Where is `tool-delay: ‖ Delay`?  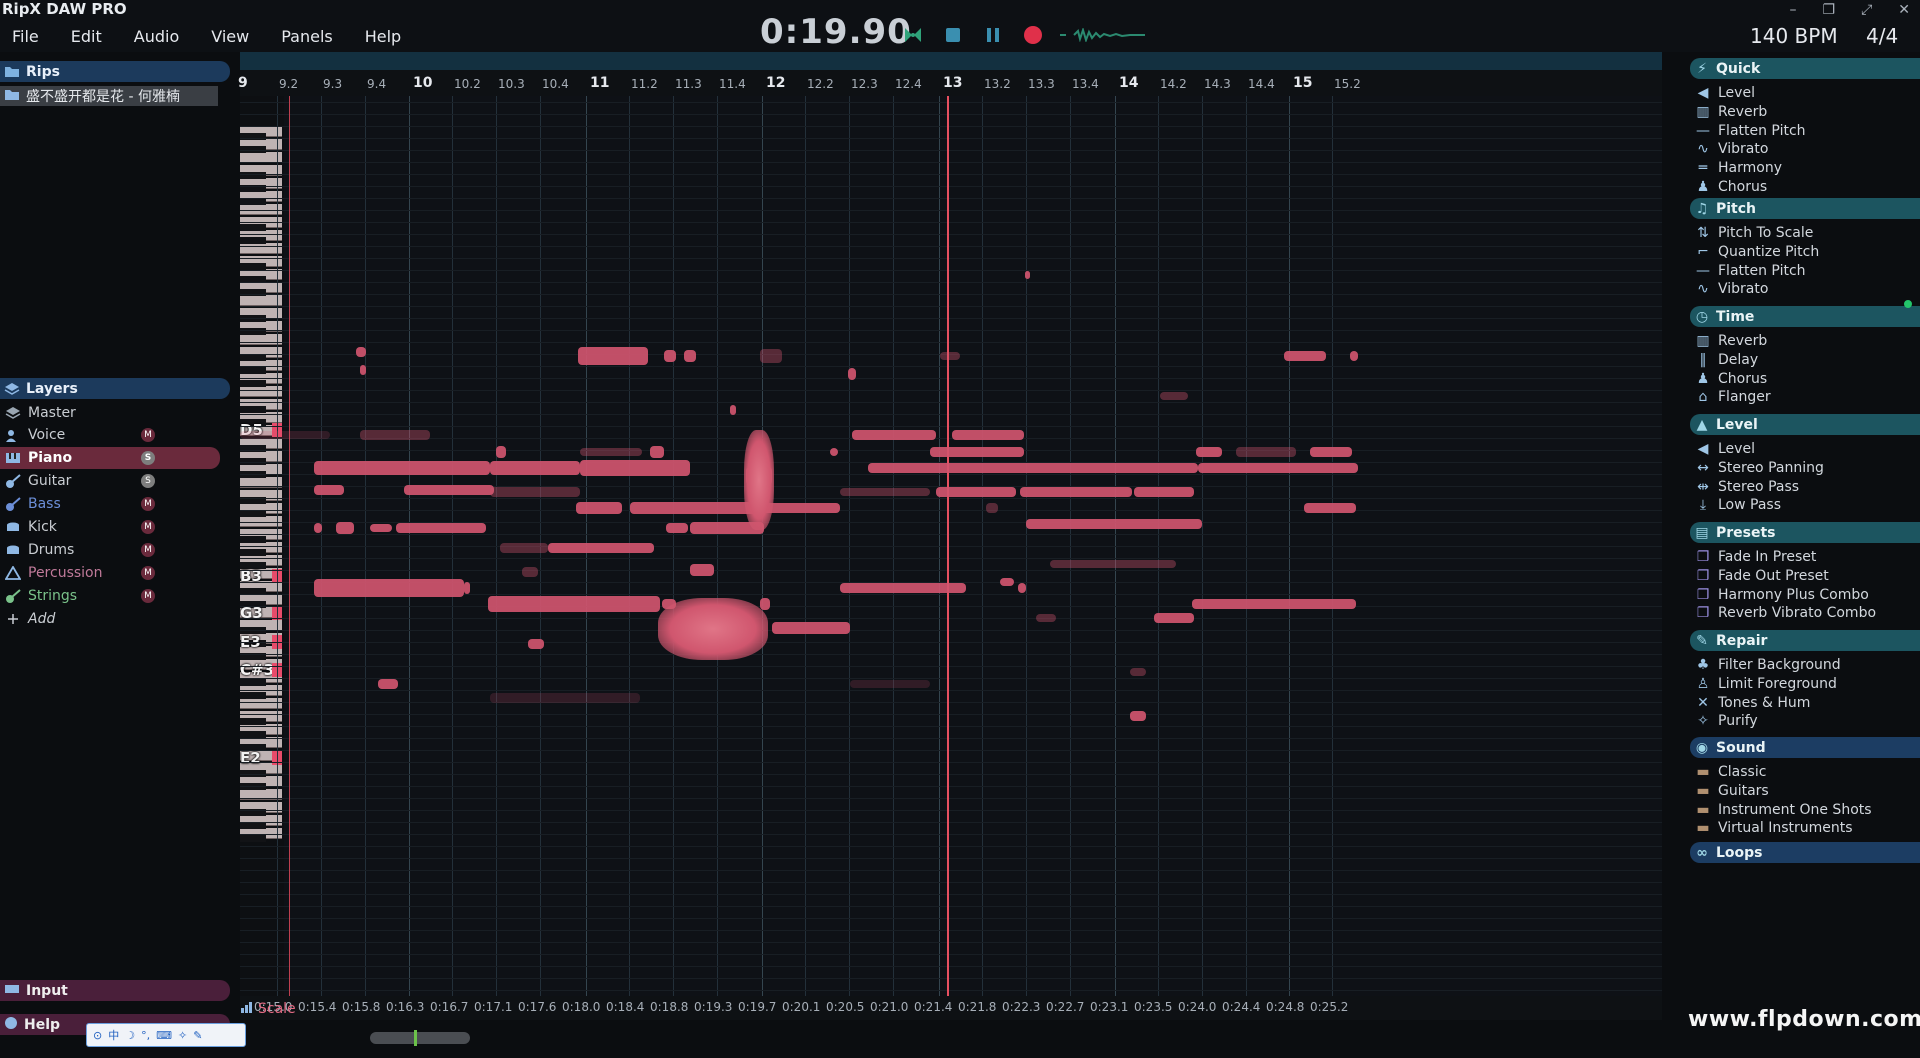
tool-delay: ‖ Delay is located at coordinates (1726, 360).